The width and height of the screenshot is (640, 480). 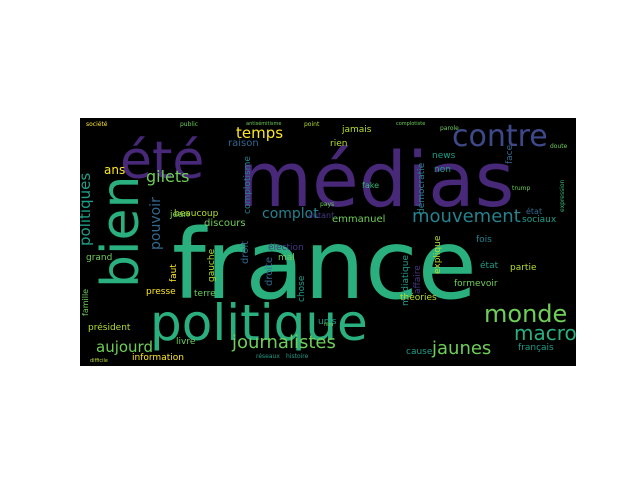 What do you see at coordinates (484, 240) in the screenshot?
I see `word-fois: fois` at bounding box center [484, 240].